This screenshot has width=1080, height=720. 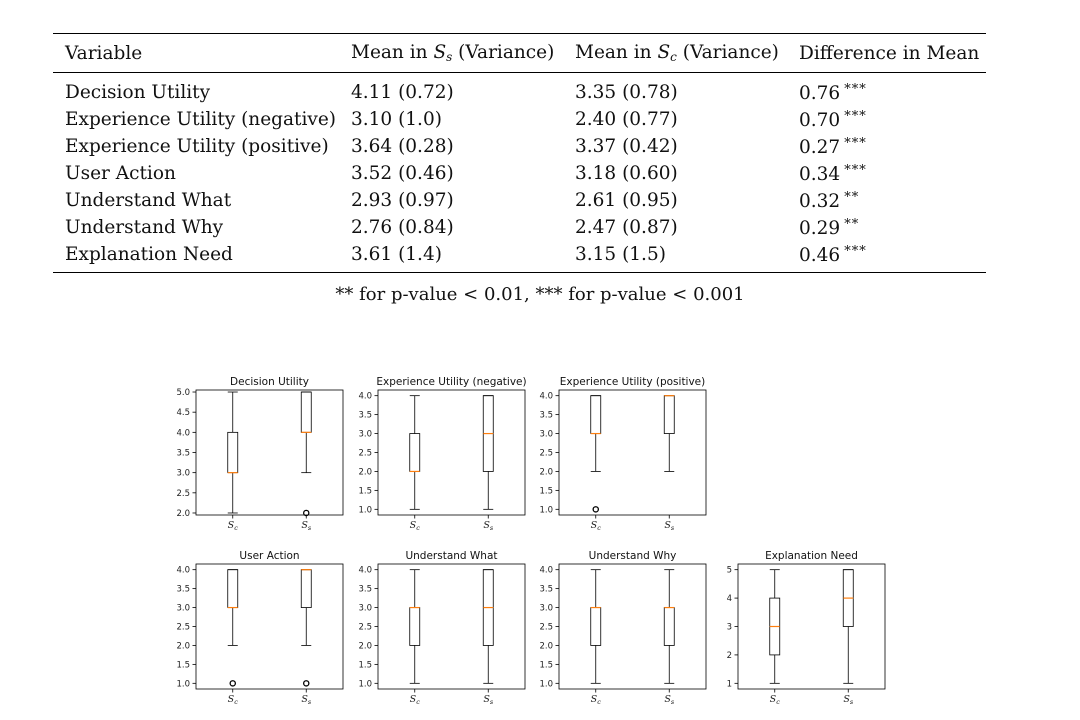 I want to click on cell-difference: 0.46 ***, so click(x=886, y=257).